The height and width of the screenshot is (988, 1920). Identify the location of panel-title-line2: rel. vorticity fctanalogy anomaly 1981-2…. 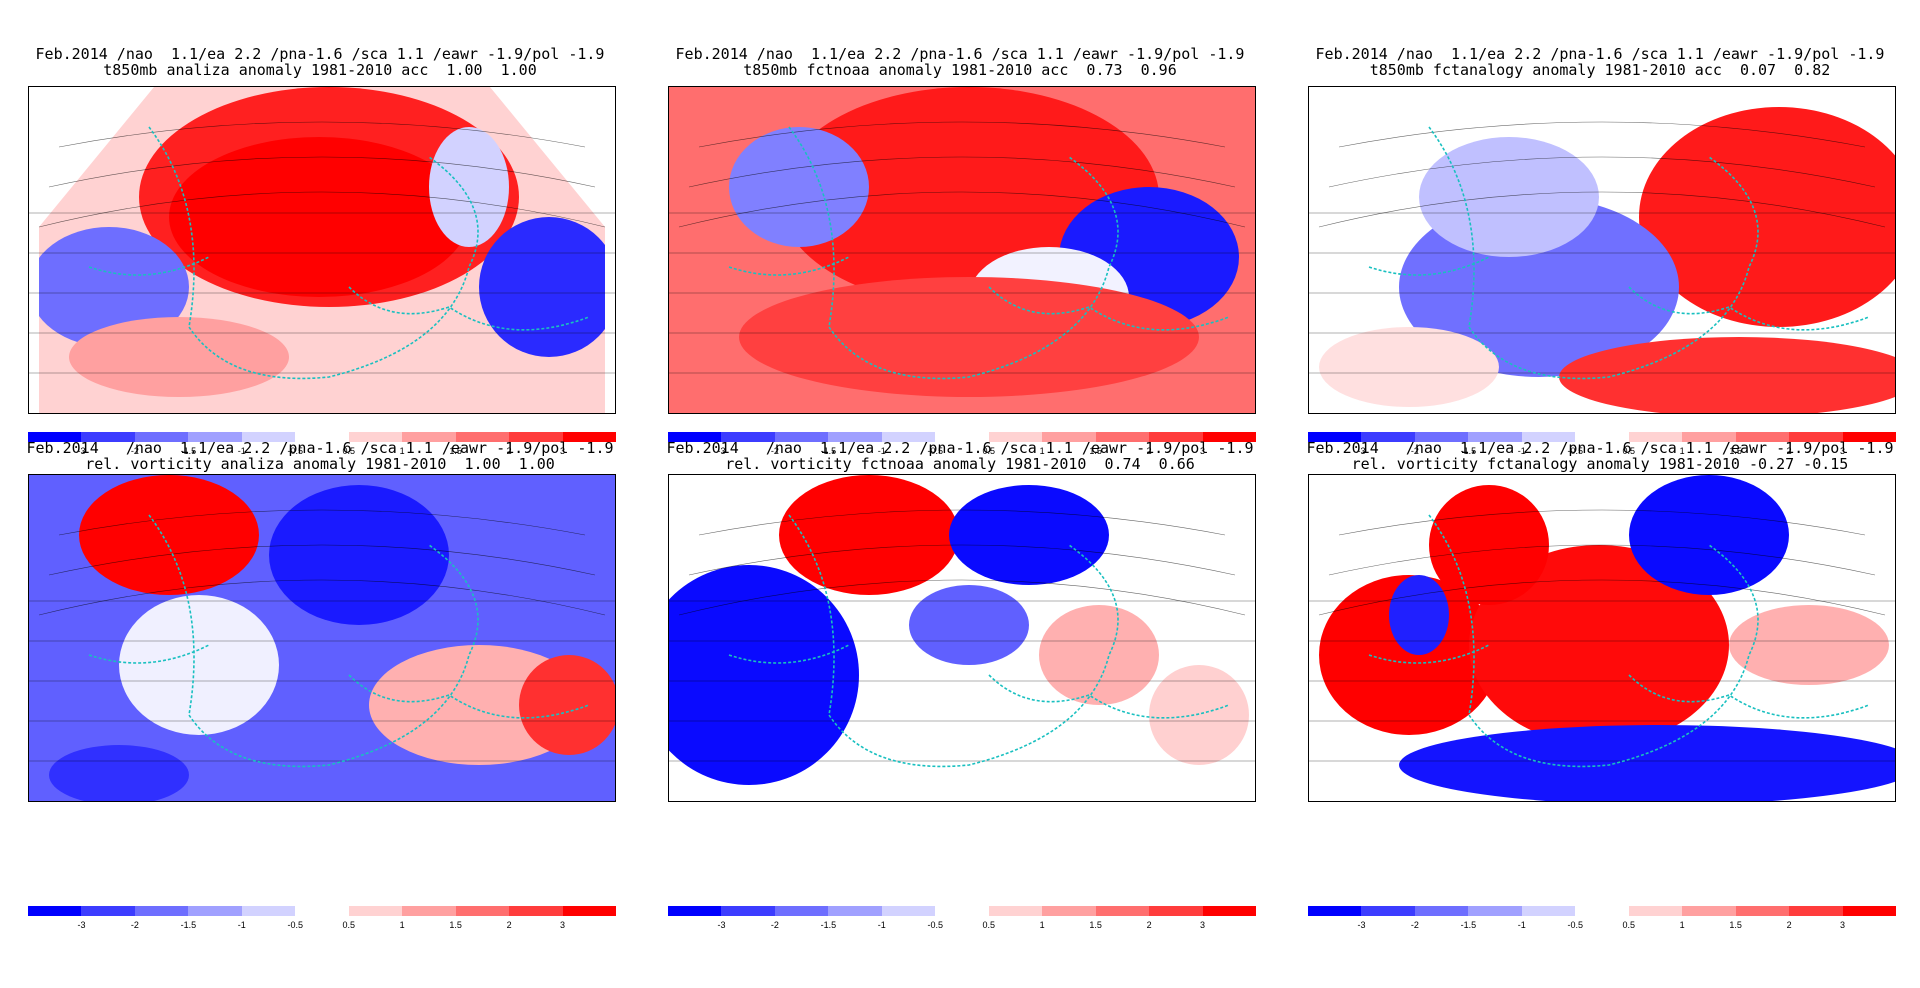
(1600, 464).